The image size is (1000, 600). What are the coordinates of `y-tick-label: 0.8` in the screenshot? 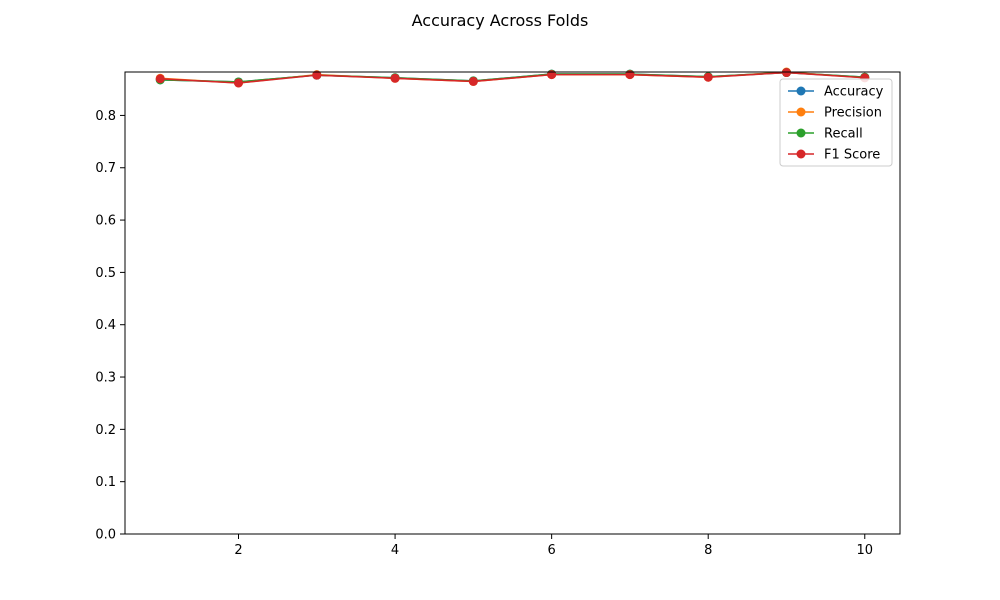 It's located at (105, 116).